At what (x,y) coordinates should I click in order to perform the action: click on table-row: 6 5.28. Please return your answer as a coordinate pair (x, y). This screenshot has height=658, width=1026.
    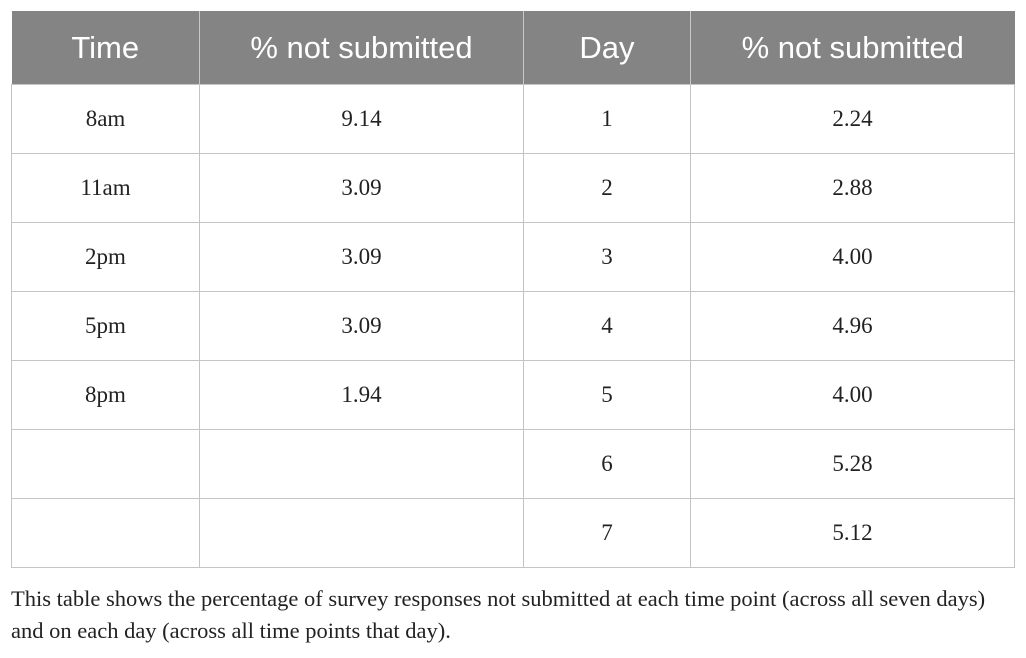
    Looking at the image, I should click on (513, 464).